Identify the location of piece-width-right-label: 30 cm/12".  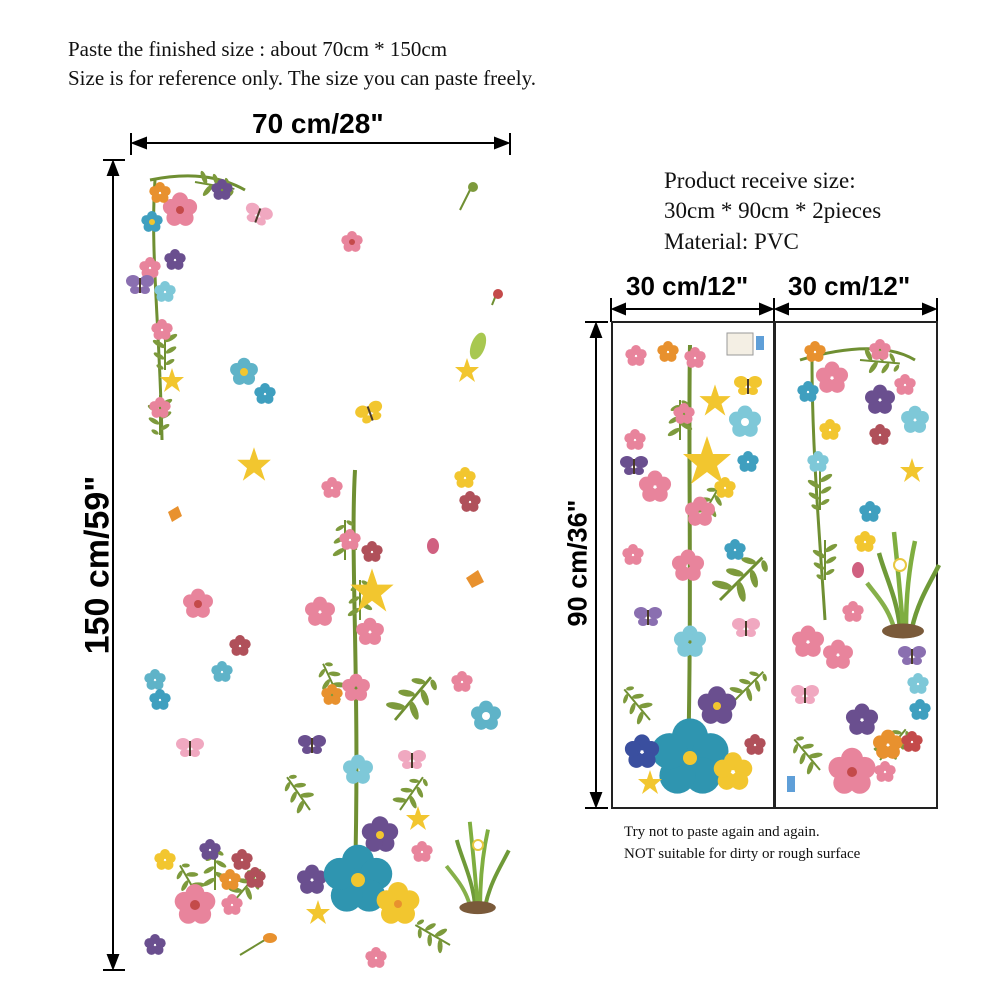
(849, 286).